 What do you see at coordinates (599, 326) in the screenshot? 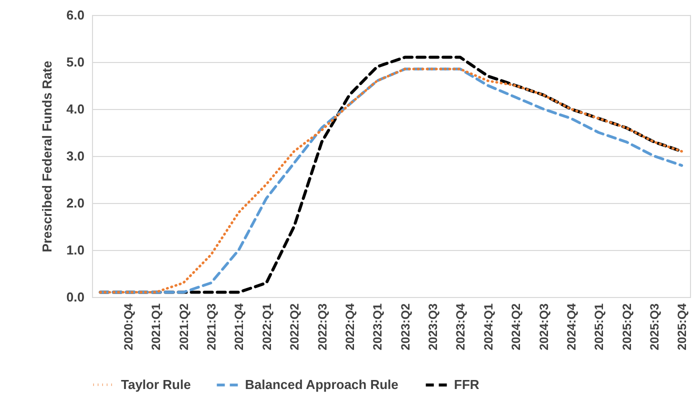
I see `x-tick-label: 2025:Q1` at bounding box center [599, 326].